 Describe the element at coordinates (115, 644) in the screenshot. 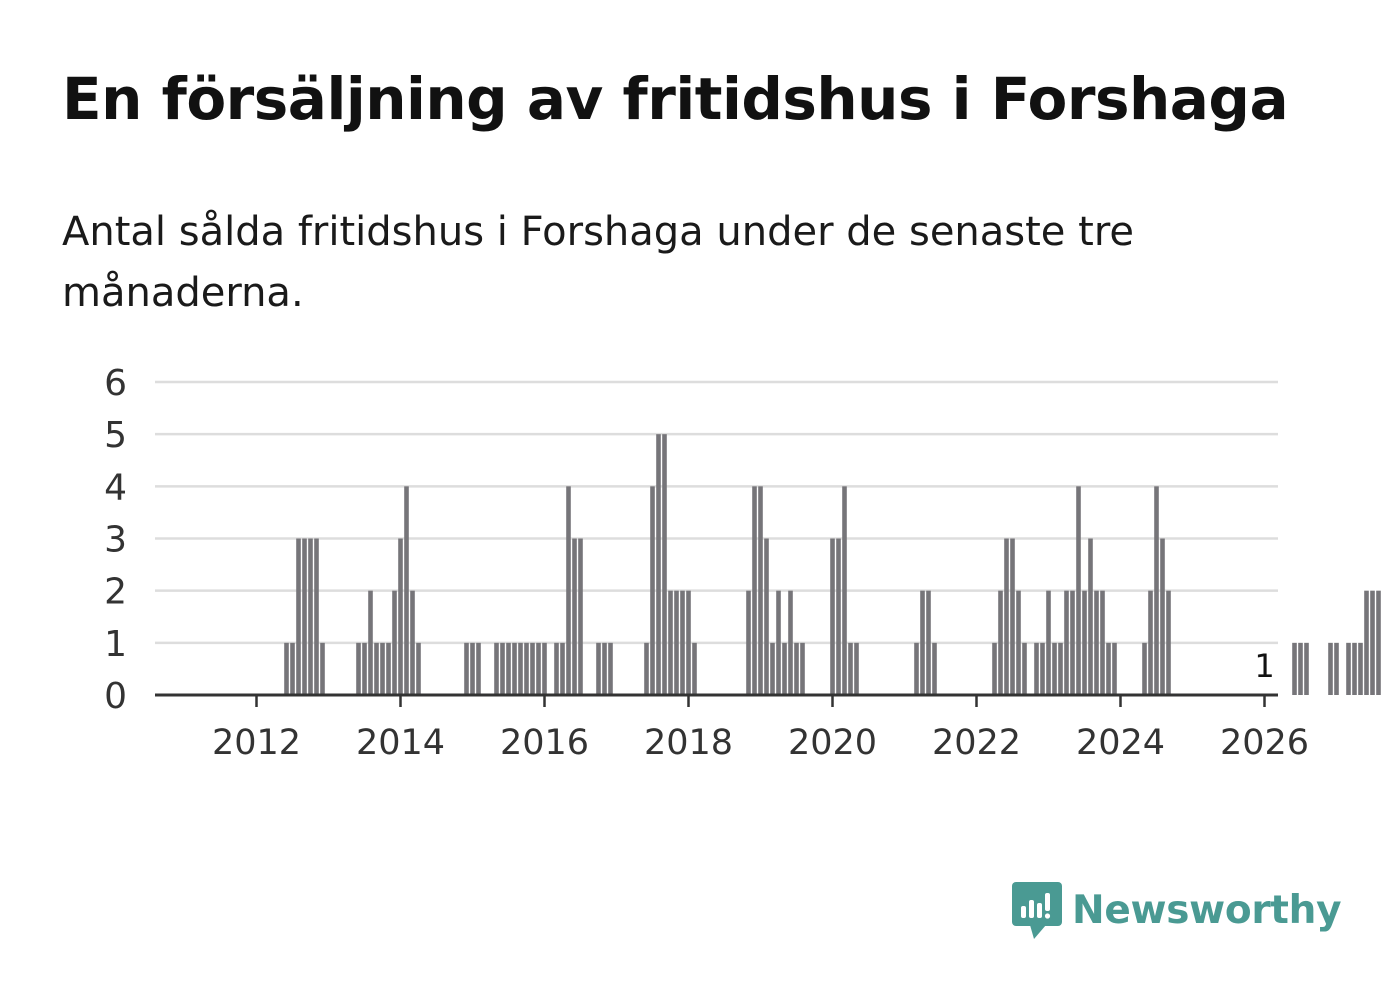

I see `y-tick-label: 1` at that location.